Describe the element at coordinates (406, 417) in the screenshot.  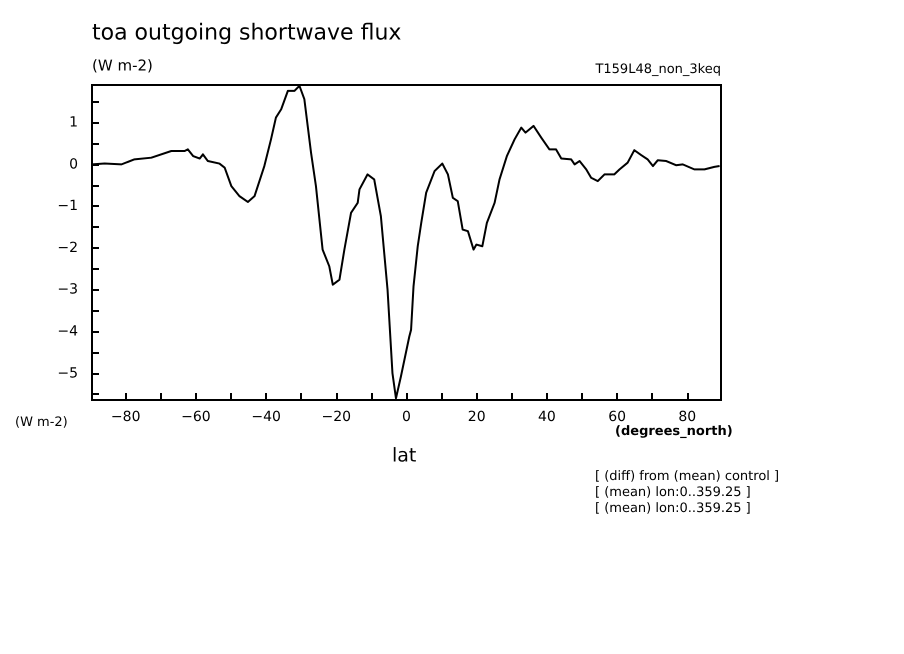
I see `x-tick-label: 0` at that location.